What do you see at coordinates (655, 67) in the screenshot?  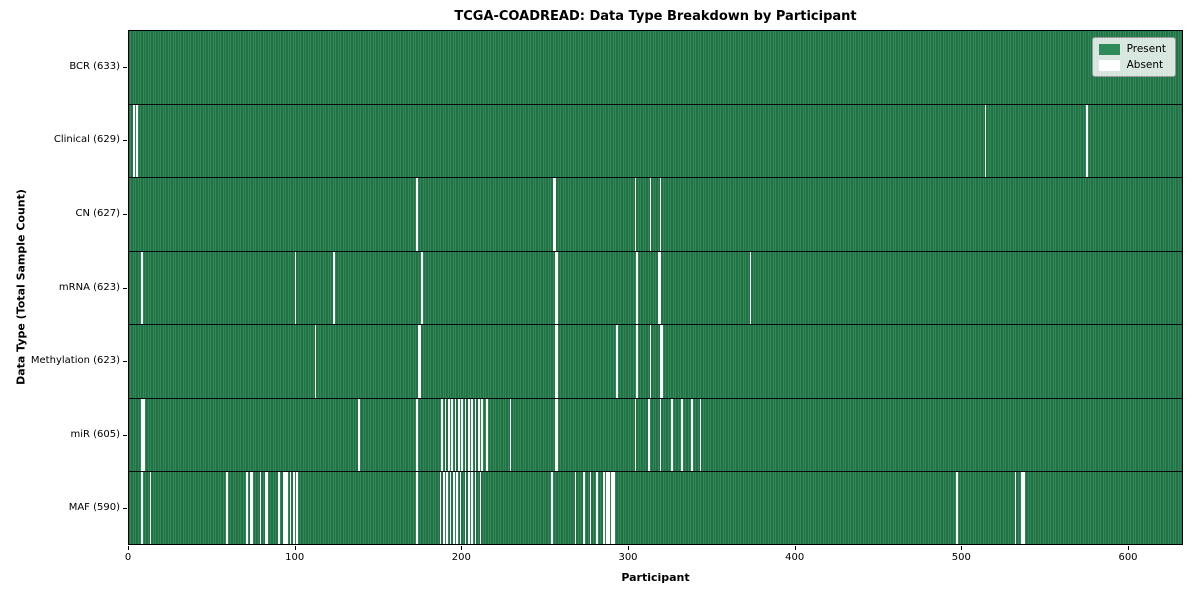 I see `heatmap-row-bcr` at bounding box center [655, 67].